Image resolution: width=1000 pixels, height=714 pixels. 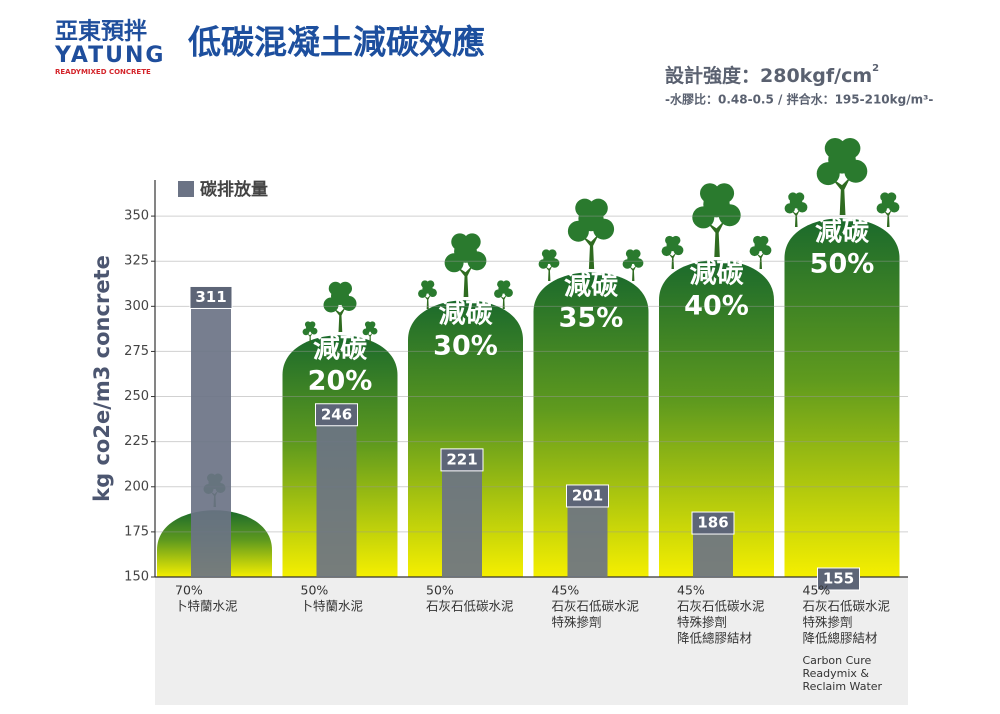 I want to click on x-tick-label: Readymix &, so click(x=836, y=673).